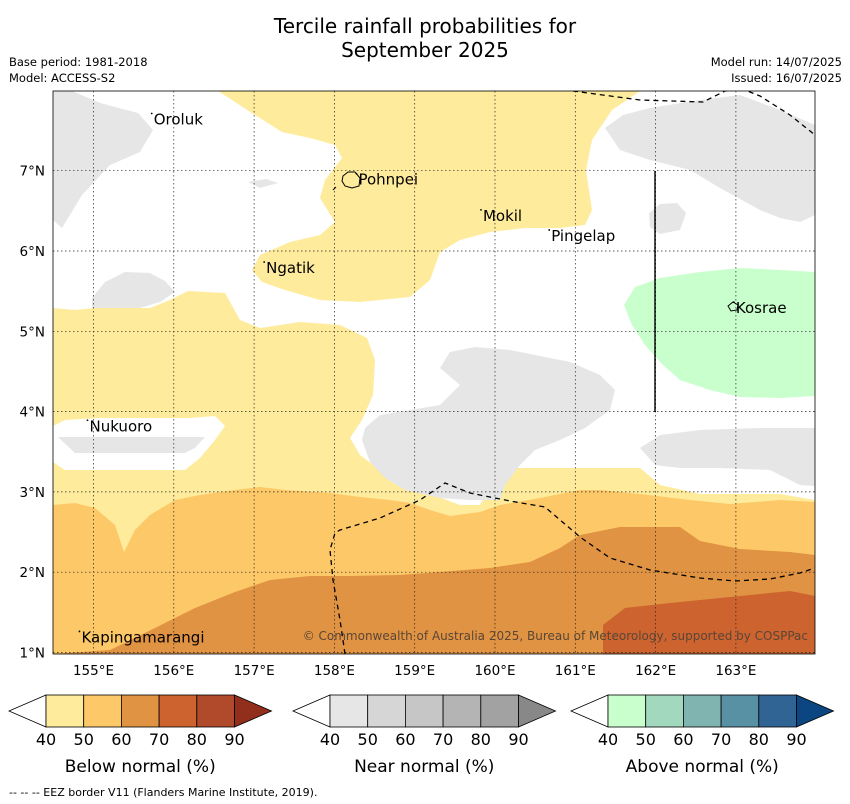 This screenshot has width=850, height=804. What do you see at coordinates (32, 172) in the screenshot?
I see `y-tick-label: 7°N` at bounding box center [32, 172].